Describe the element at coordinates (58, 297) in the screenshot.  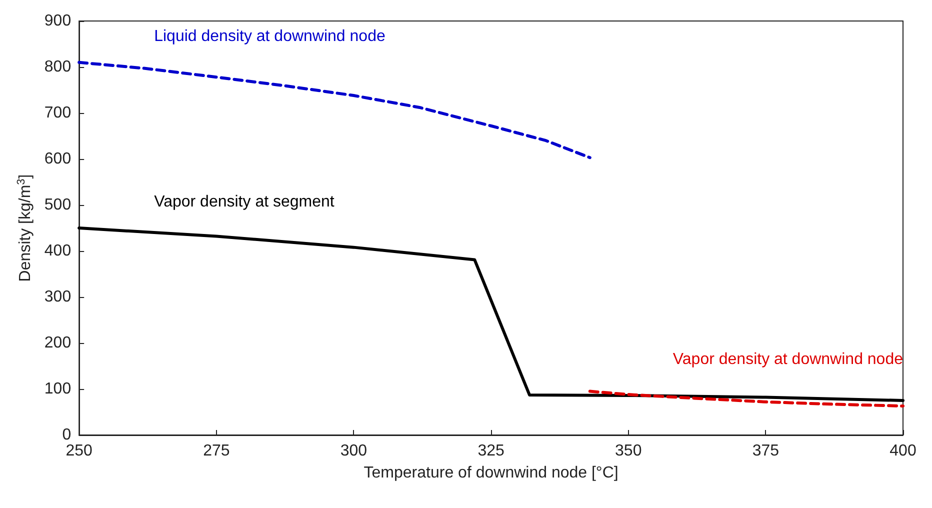
I see `y-tick-label: 300` at that location.